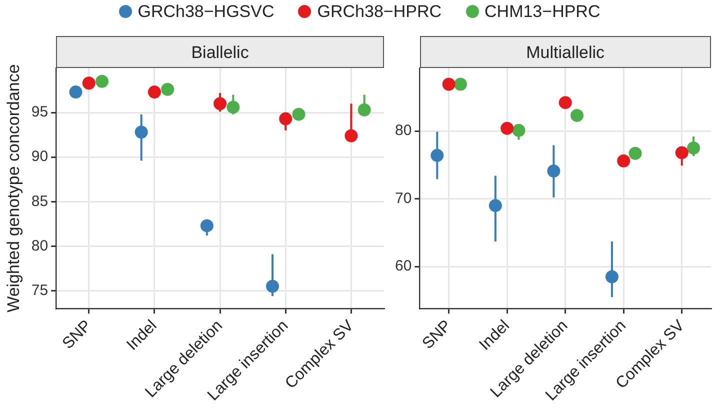 The width and height of the screenshot is (719, 408). What do you see at coordinates (39, 201) in the screenshot?
I see `y-tick-label: 85` at bounding box center [39, 201].